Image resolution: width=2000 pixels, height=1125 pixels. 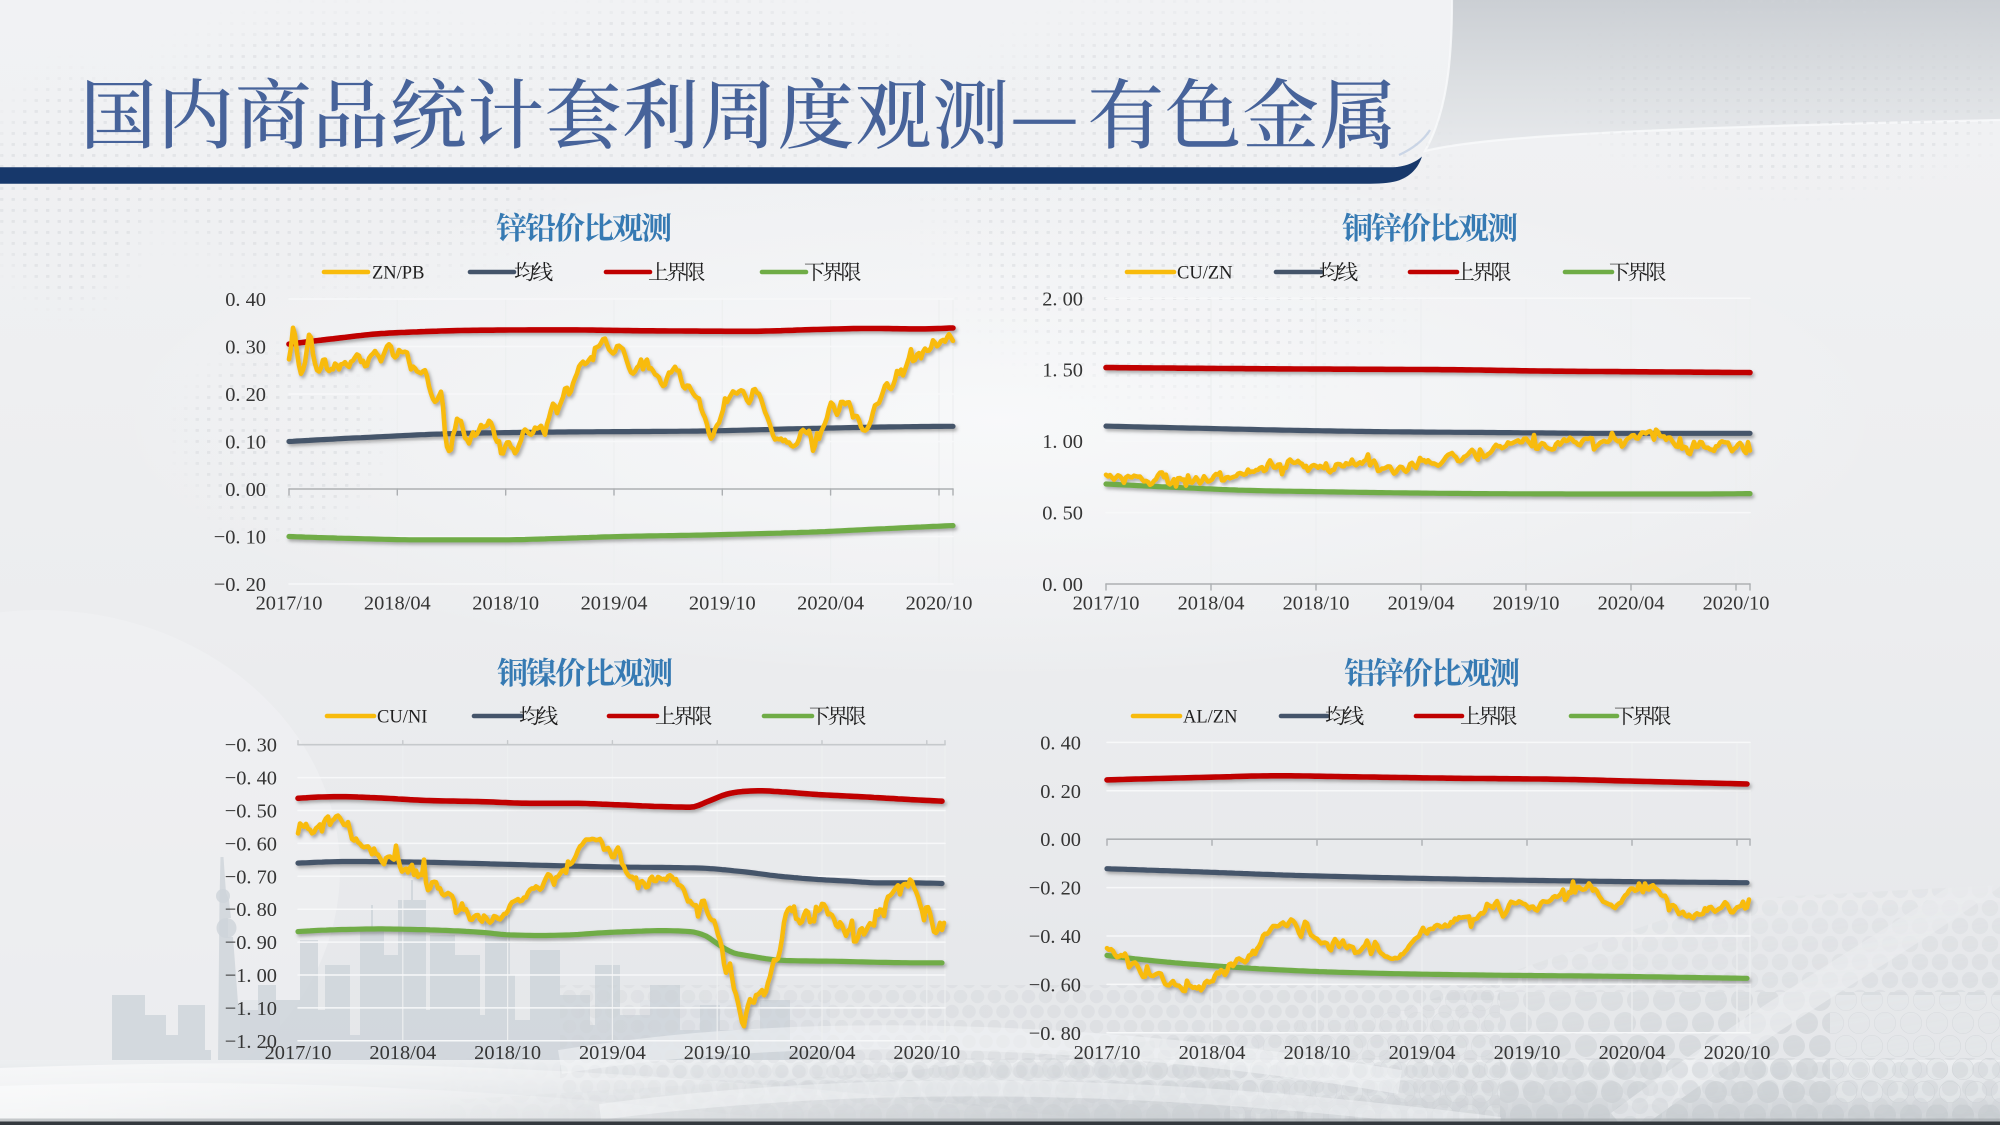 I want to click on svg-text: 0. 50, so click(x=1062, y=514).